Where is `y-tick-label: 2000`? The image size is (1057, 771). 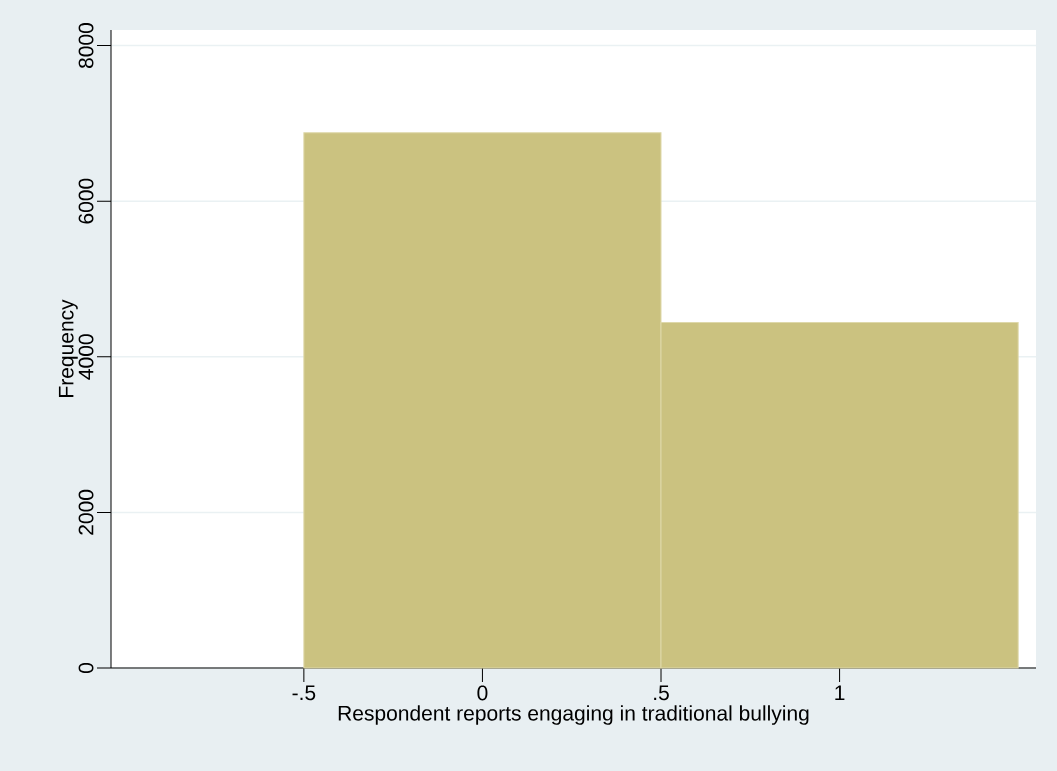 y-tick-label: 2000 is located at coordinates (86, 512).